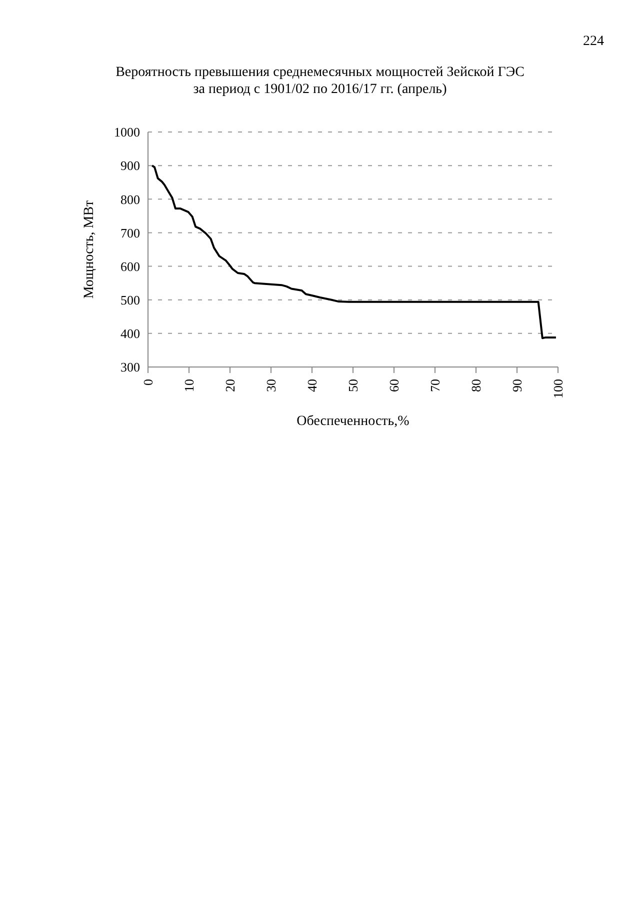  I want to click on x-tick-label: 20, so click(230, 385).